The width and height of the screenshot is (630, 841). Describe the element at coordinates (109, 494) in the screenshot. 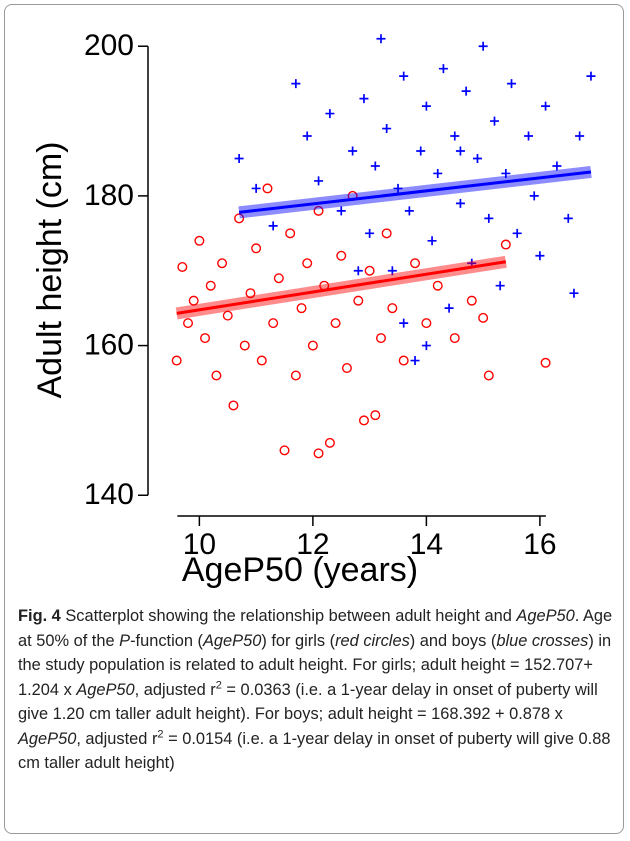

I see `y-tick-label: 140` at that location.